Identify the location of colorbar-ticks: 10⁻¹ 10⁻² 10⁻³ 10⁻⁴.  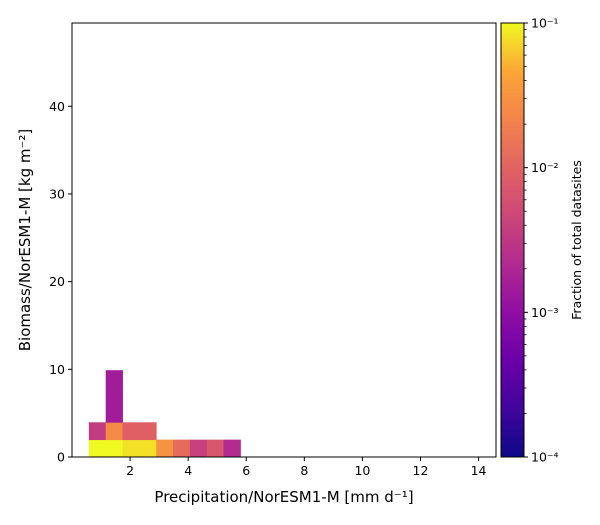
(541, 240).